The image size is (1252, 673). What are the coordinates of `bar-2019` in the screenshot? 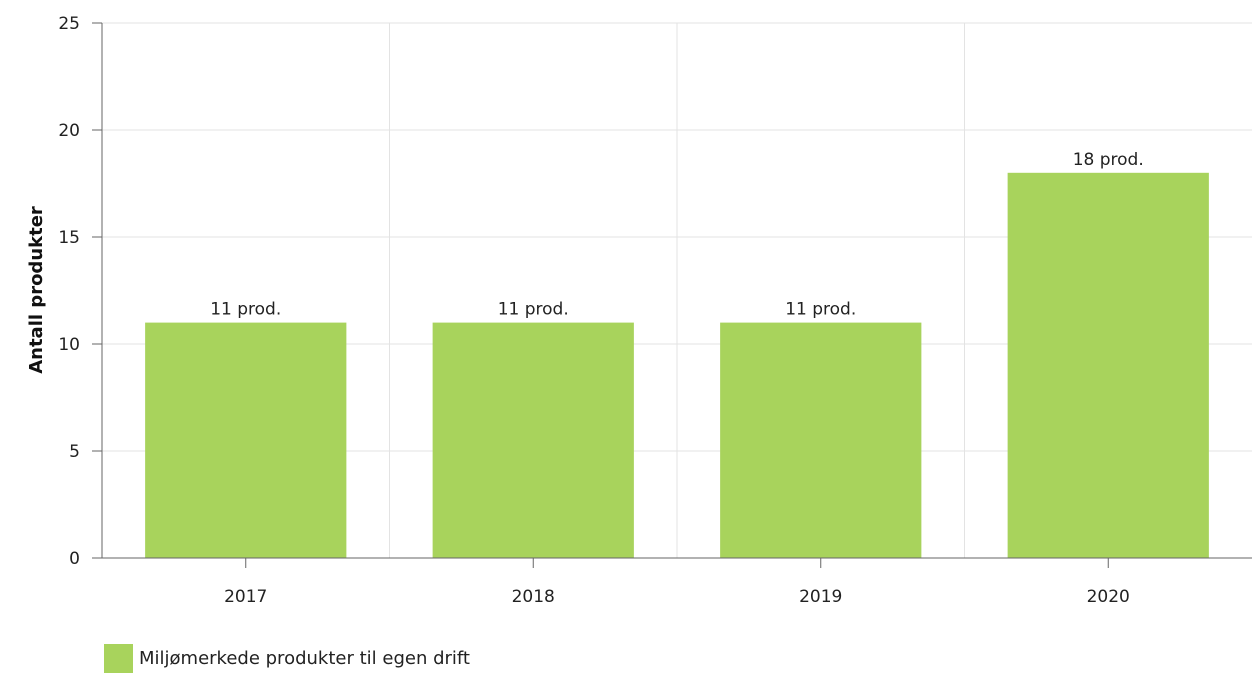 It's located at (821, 440).